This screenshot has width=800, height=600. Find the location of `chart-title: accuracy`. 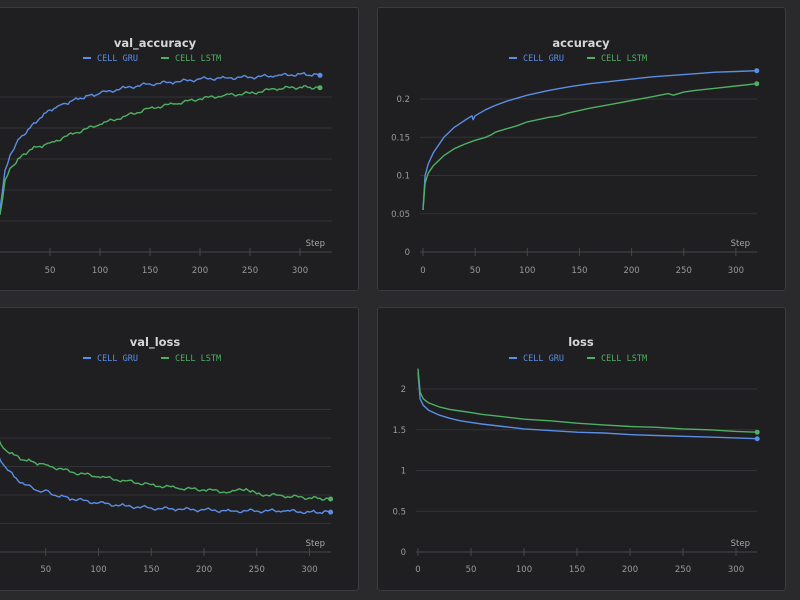

chart-title: accuracy is located at coordinates (581, 43).